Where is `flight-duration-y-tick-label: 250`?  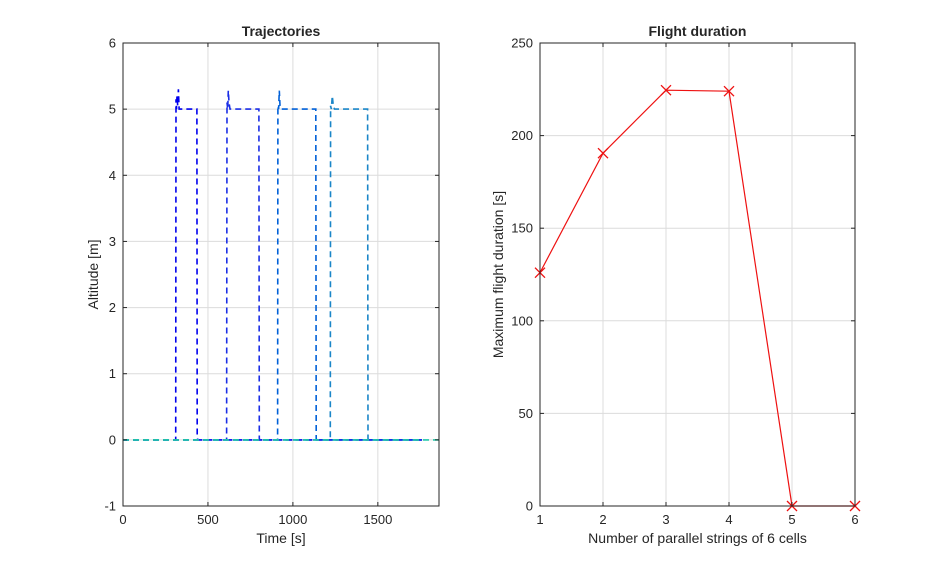 flight-duration-y-tick-label: 250 is located at coordinates (522, 43).